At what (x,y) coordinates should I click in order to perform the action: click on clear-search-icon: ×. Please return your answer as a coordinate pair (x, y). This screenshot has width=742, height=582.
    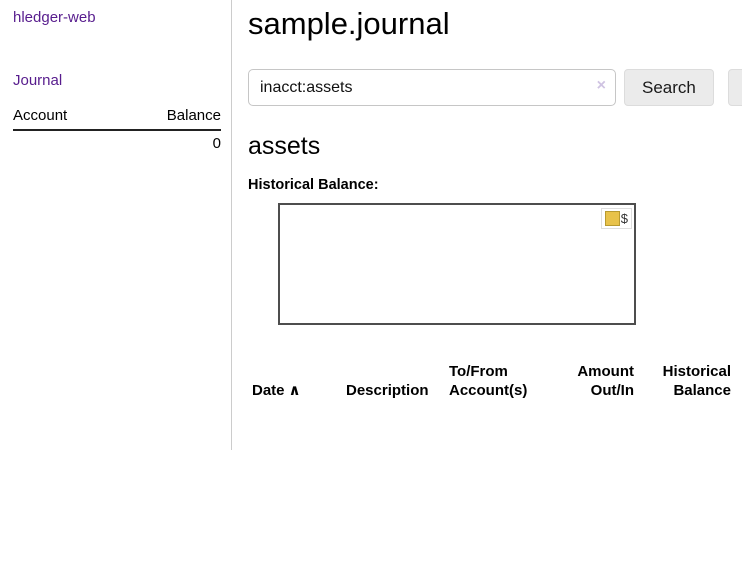
    Looking at the image, I should click on (601, 85).